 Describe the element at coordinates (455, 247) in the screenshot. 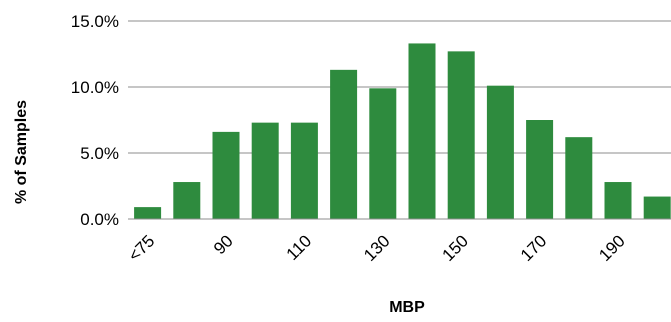

I see `x-tick-label: 150` at that location.